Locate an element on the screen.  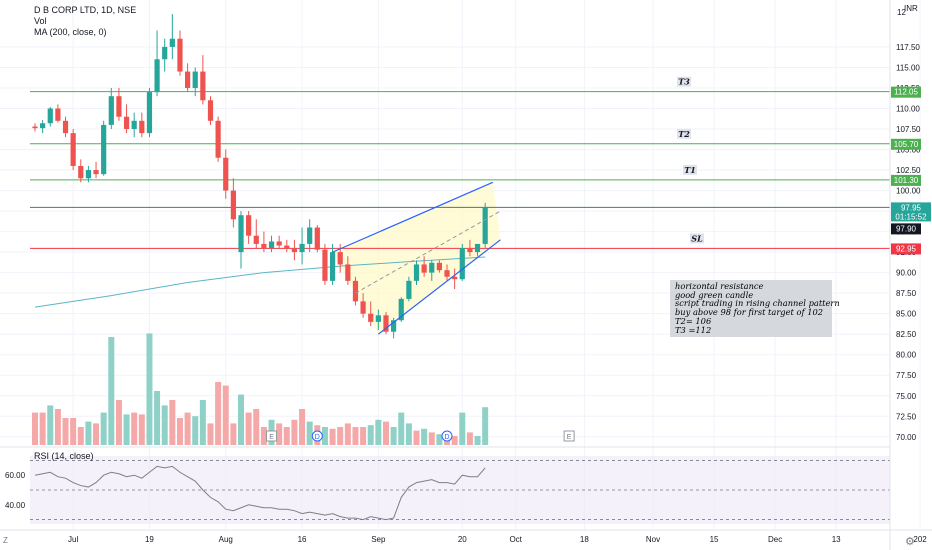
event-label: D is located at coordinates (317, 437).